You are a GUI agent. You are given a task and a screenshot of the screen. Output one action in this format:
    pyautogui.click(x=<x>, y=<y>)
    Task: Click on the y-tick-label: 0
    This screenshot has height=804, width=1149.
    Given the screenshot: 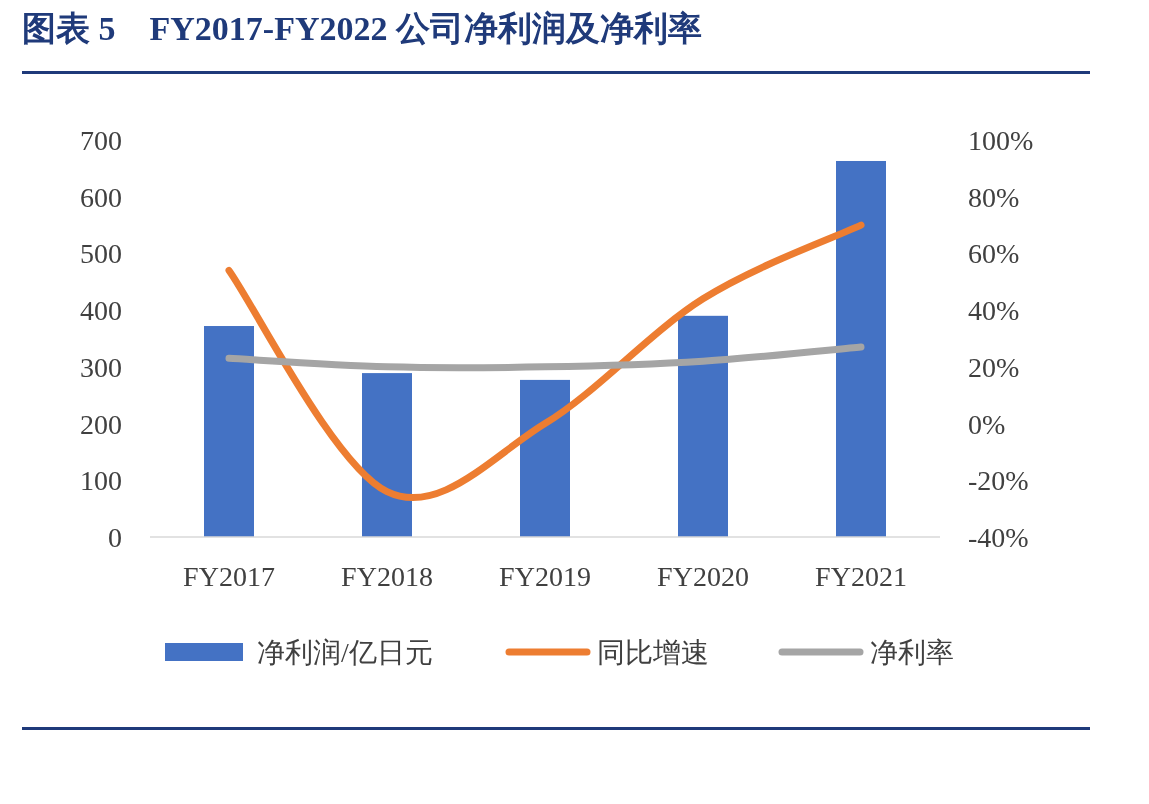 What is the action you would take?
    pyautogui.click(x=115, y=537)
    